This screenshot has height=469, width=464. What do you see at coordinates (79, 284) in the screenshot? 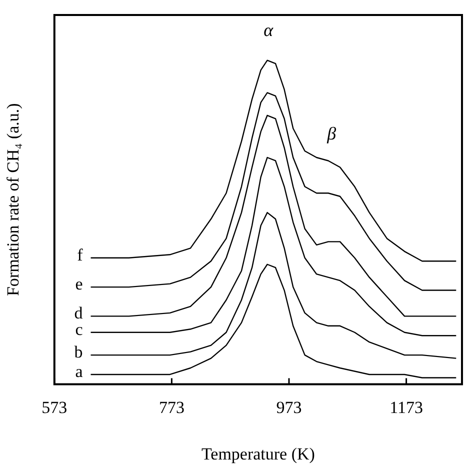
I see `series-label: e` at bounding box center [79, 284].